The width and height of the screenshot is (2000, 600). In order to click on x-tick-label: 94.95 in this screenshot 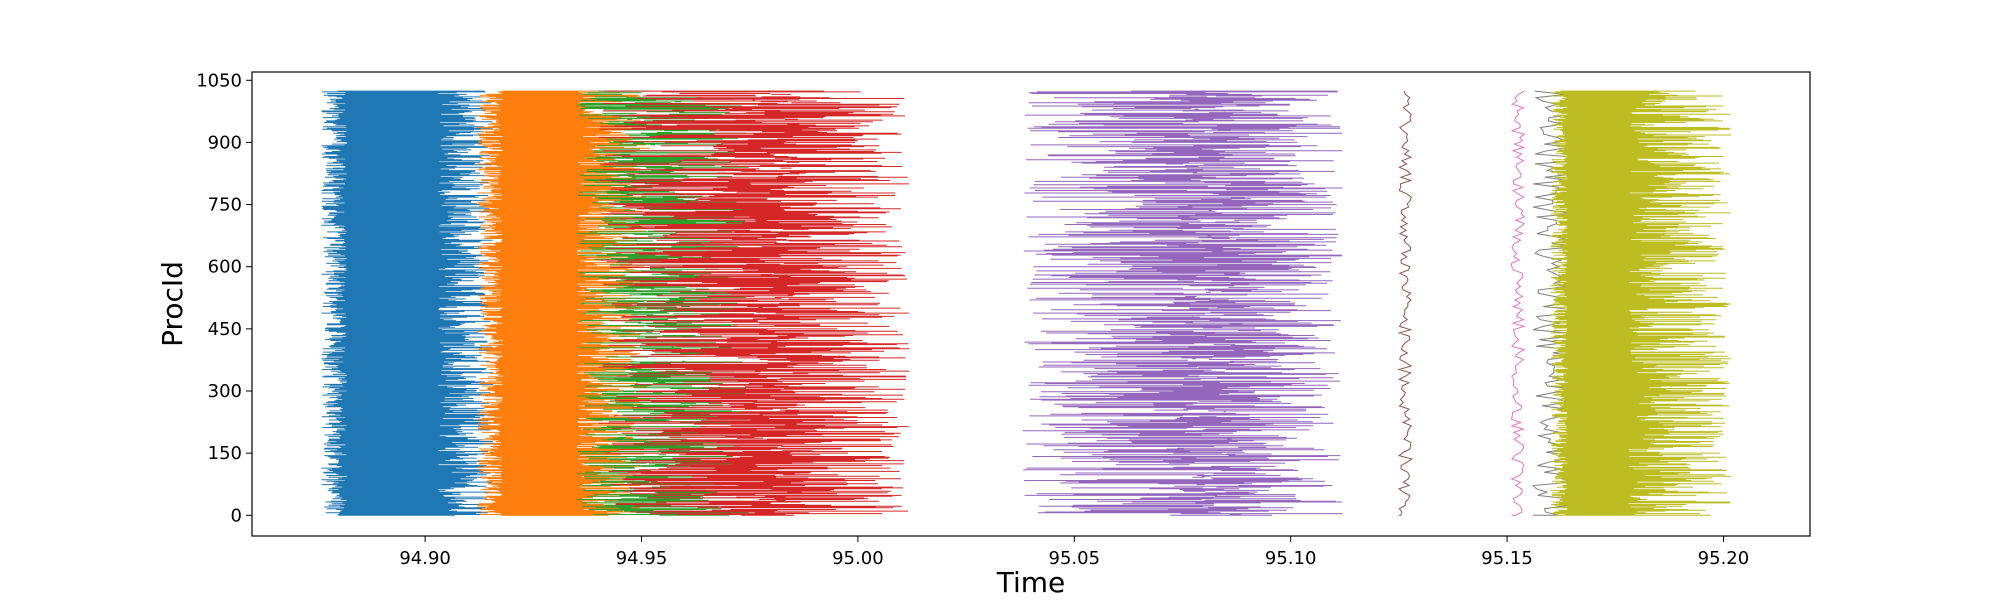, I will do `click(642, 558)`.